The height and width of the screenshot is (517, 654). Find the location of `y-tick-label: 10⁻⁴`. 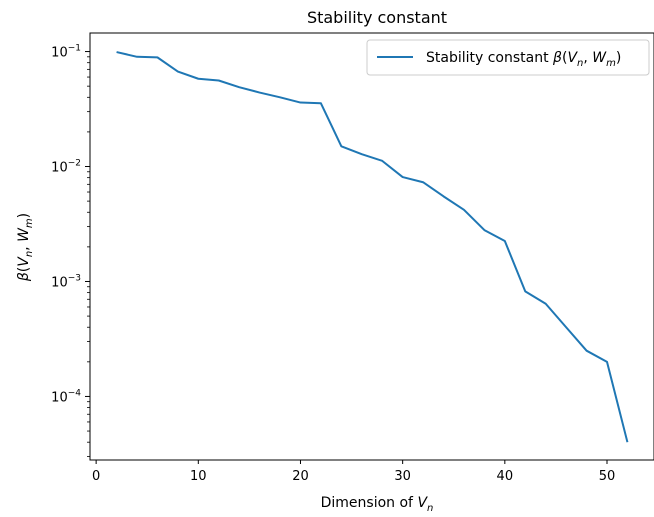

y-tick-label: 10⁻⁴ is located at coordinates (66, 396).